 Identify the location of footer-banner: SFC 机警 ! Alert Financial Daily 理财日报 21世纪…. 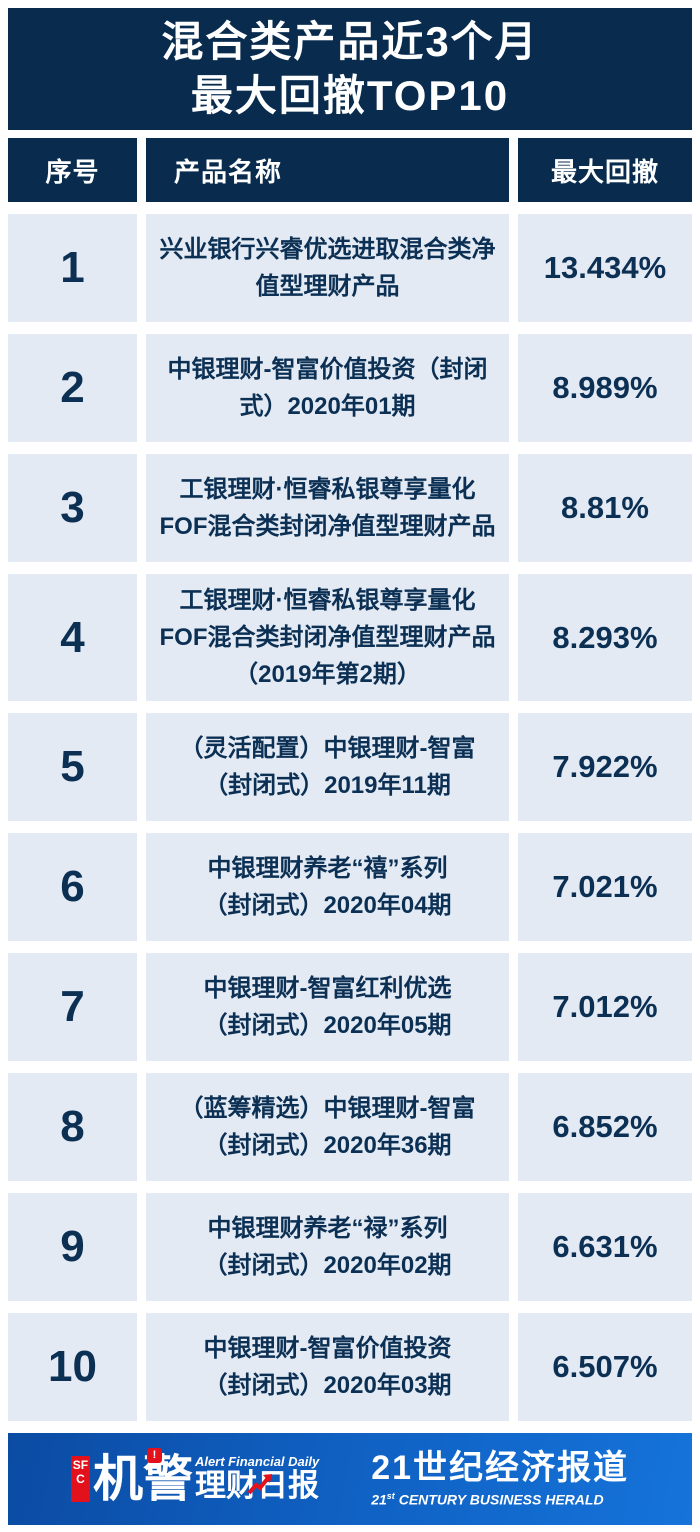
(350, 1479).